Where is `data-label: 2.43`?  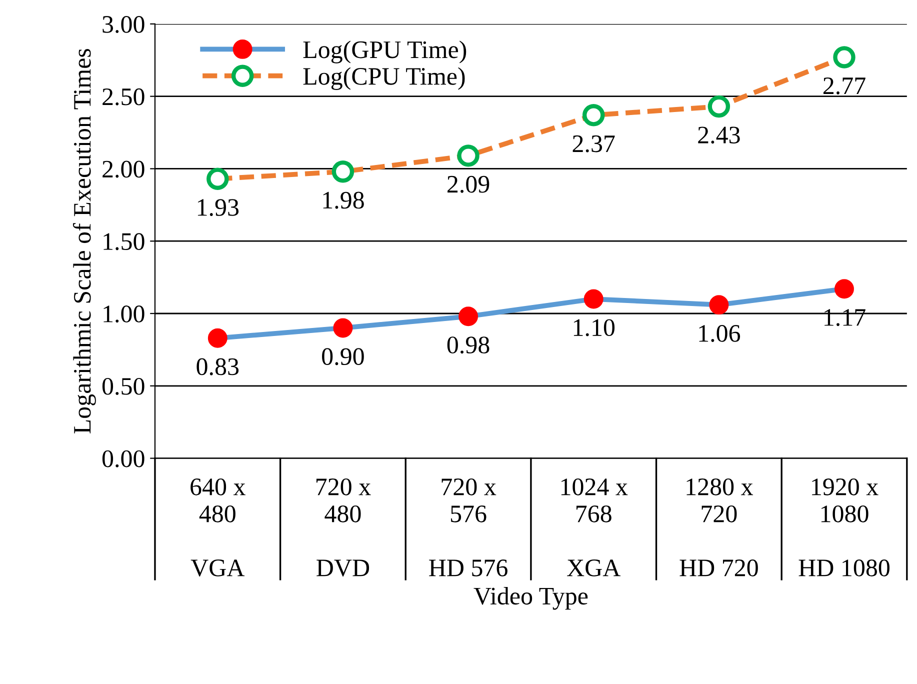 data-label: 2.43 is located at coordinates (719, 135).